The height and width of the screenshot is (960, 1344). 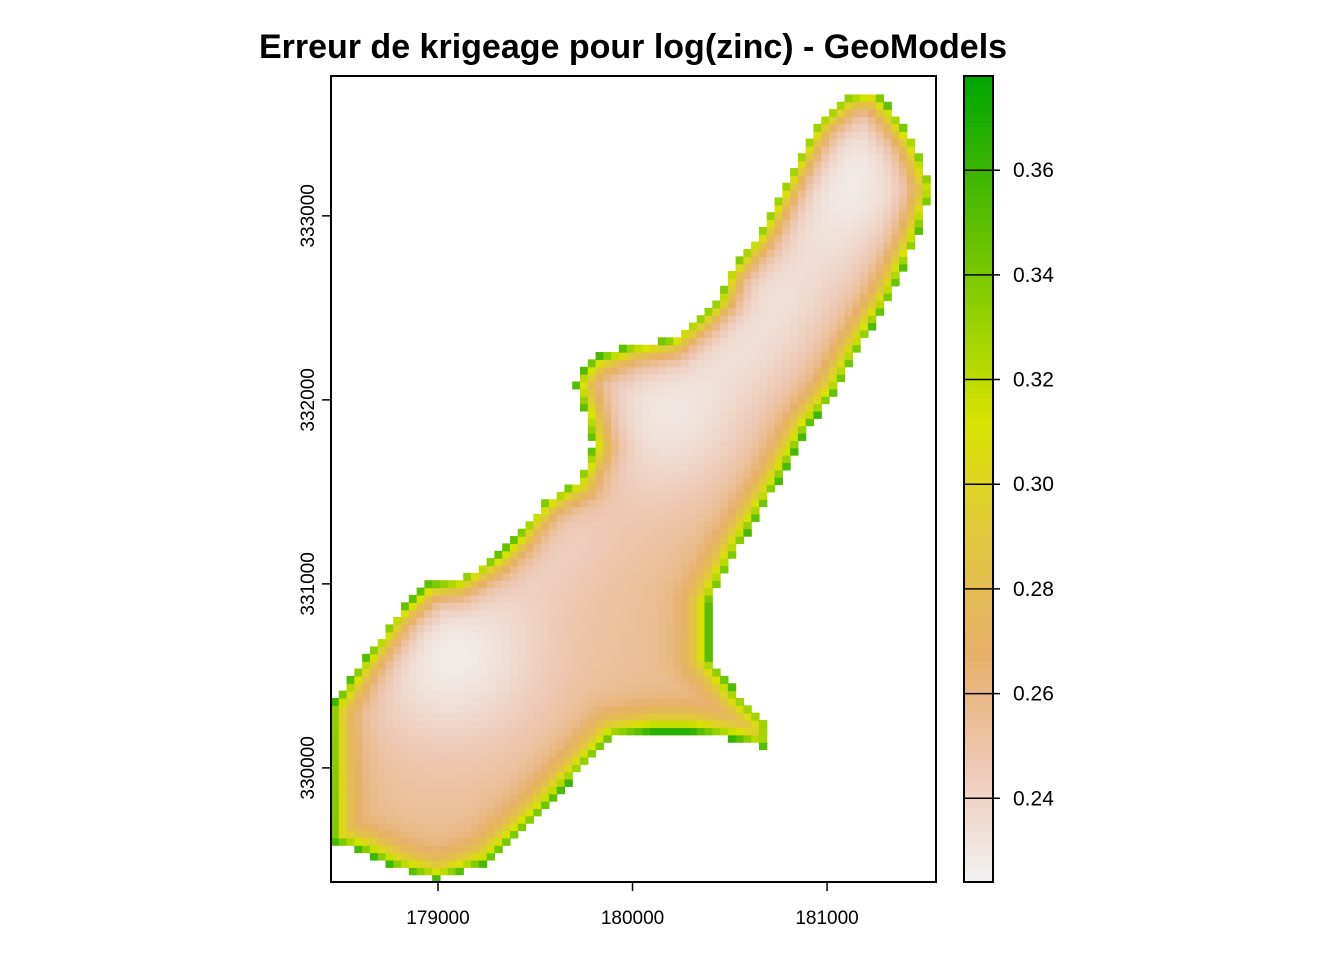 I want to click on colorbar-tick-label: 0.34, so click(x=1033, y=275).